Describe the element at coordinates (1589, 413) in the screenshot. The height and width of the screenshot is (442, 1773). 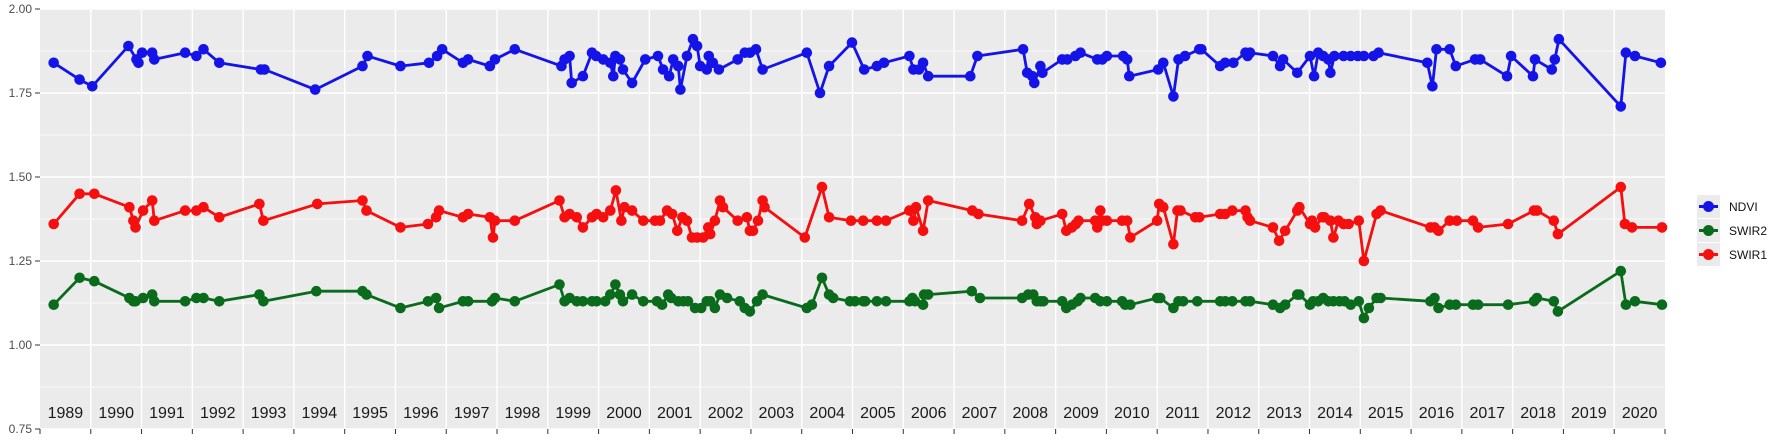
I see `x-tick-label: 2019` at that location.